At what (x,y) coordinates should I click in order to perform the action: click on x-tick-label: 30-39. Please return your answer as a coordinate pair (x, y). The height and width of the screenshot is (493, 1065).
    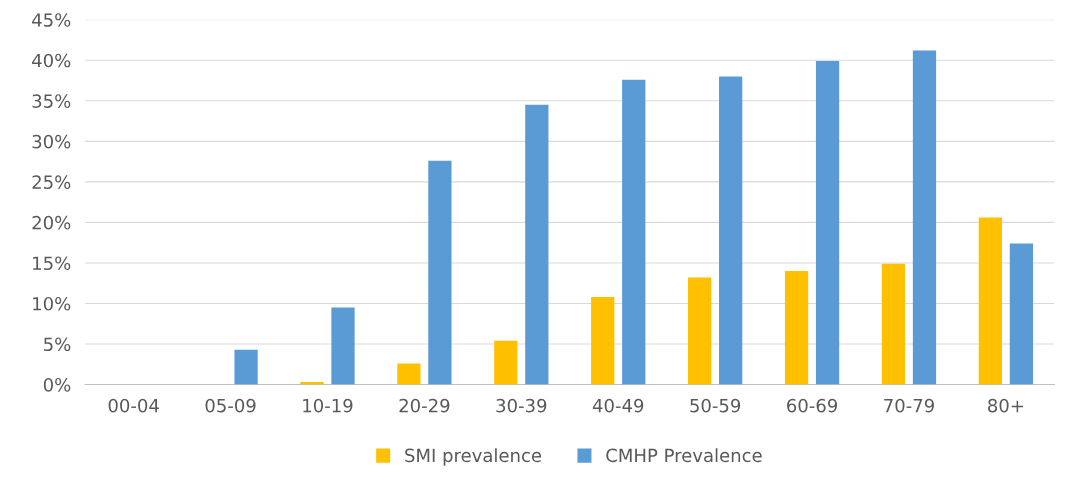
    Looking at the image, I should click on (521, 405).